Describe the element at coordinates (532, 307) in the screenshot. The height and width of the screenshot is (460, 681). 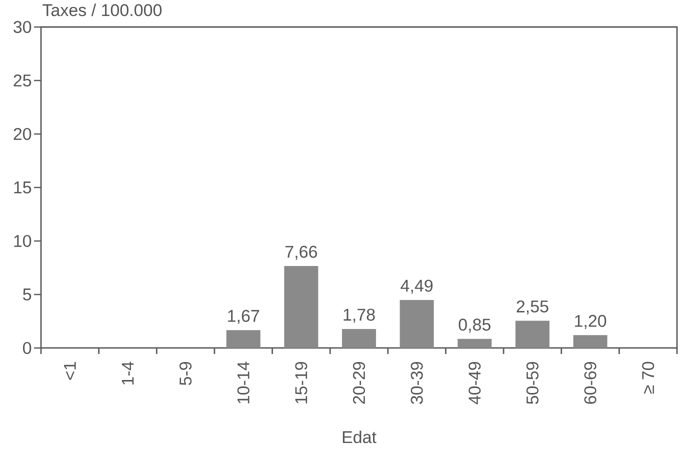
I see `data-label: 2,55` at that location.